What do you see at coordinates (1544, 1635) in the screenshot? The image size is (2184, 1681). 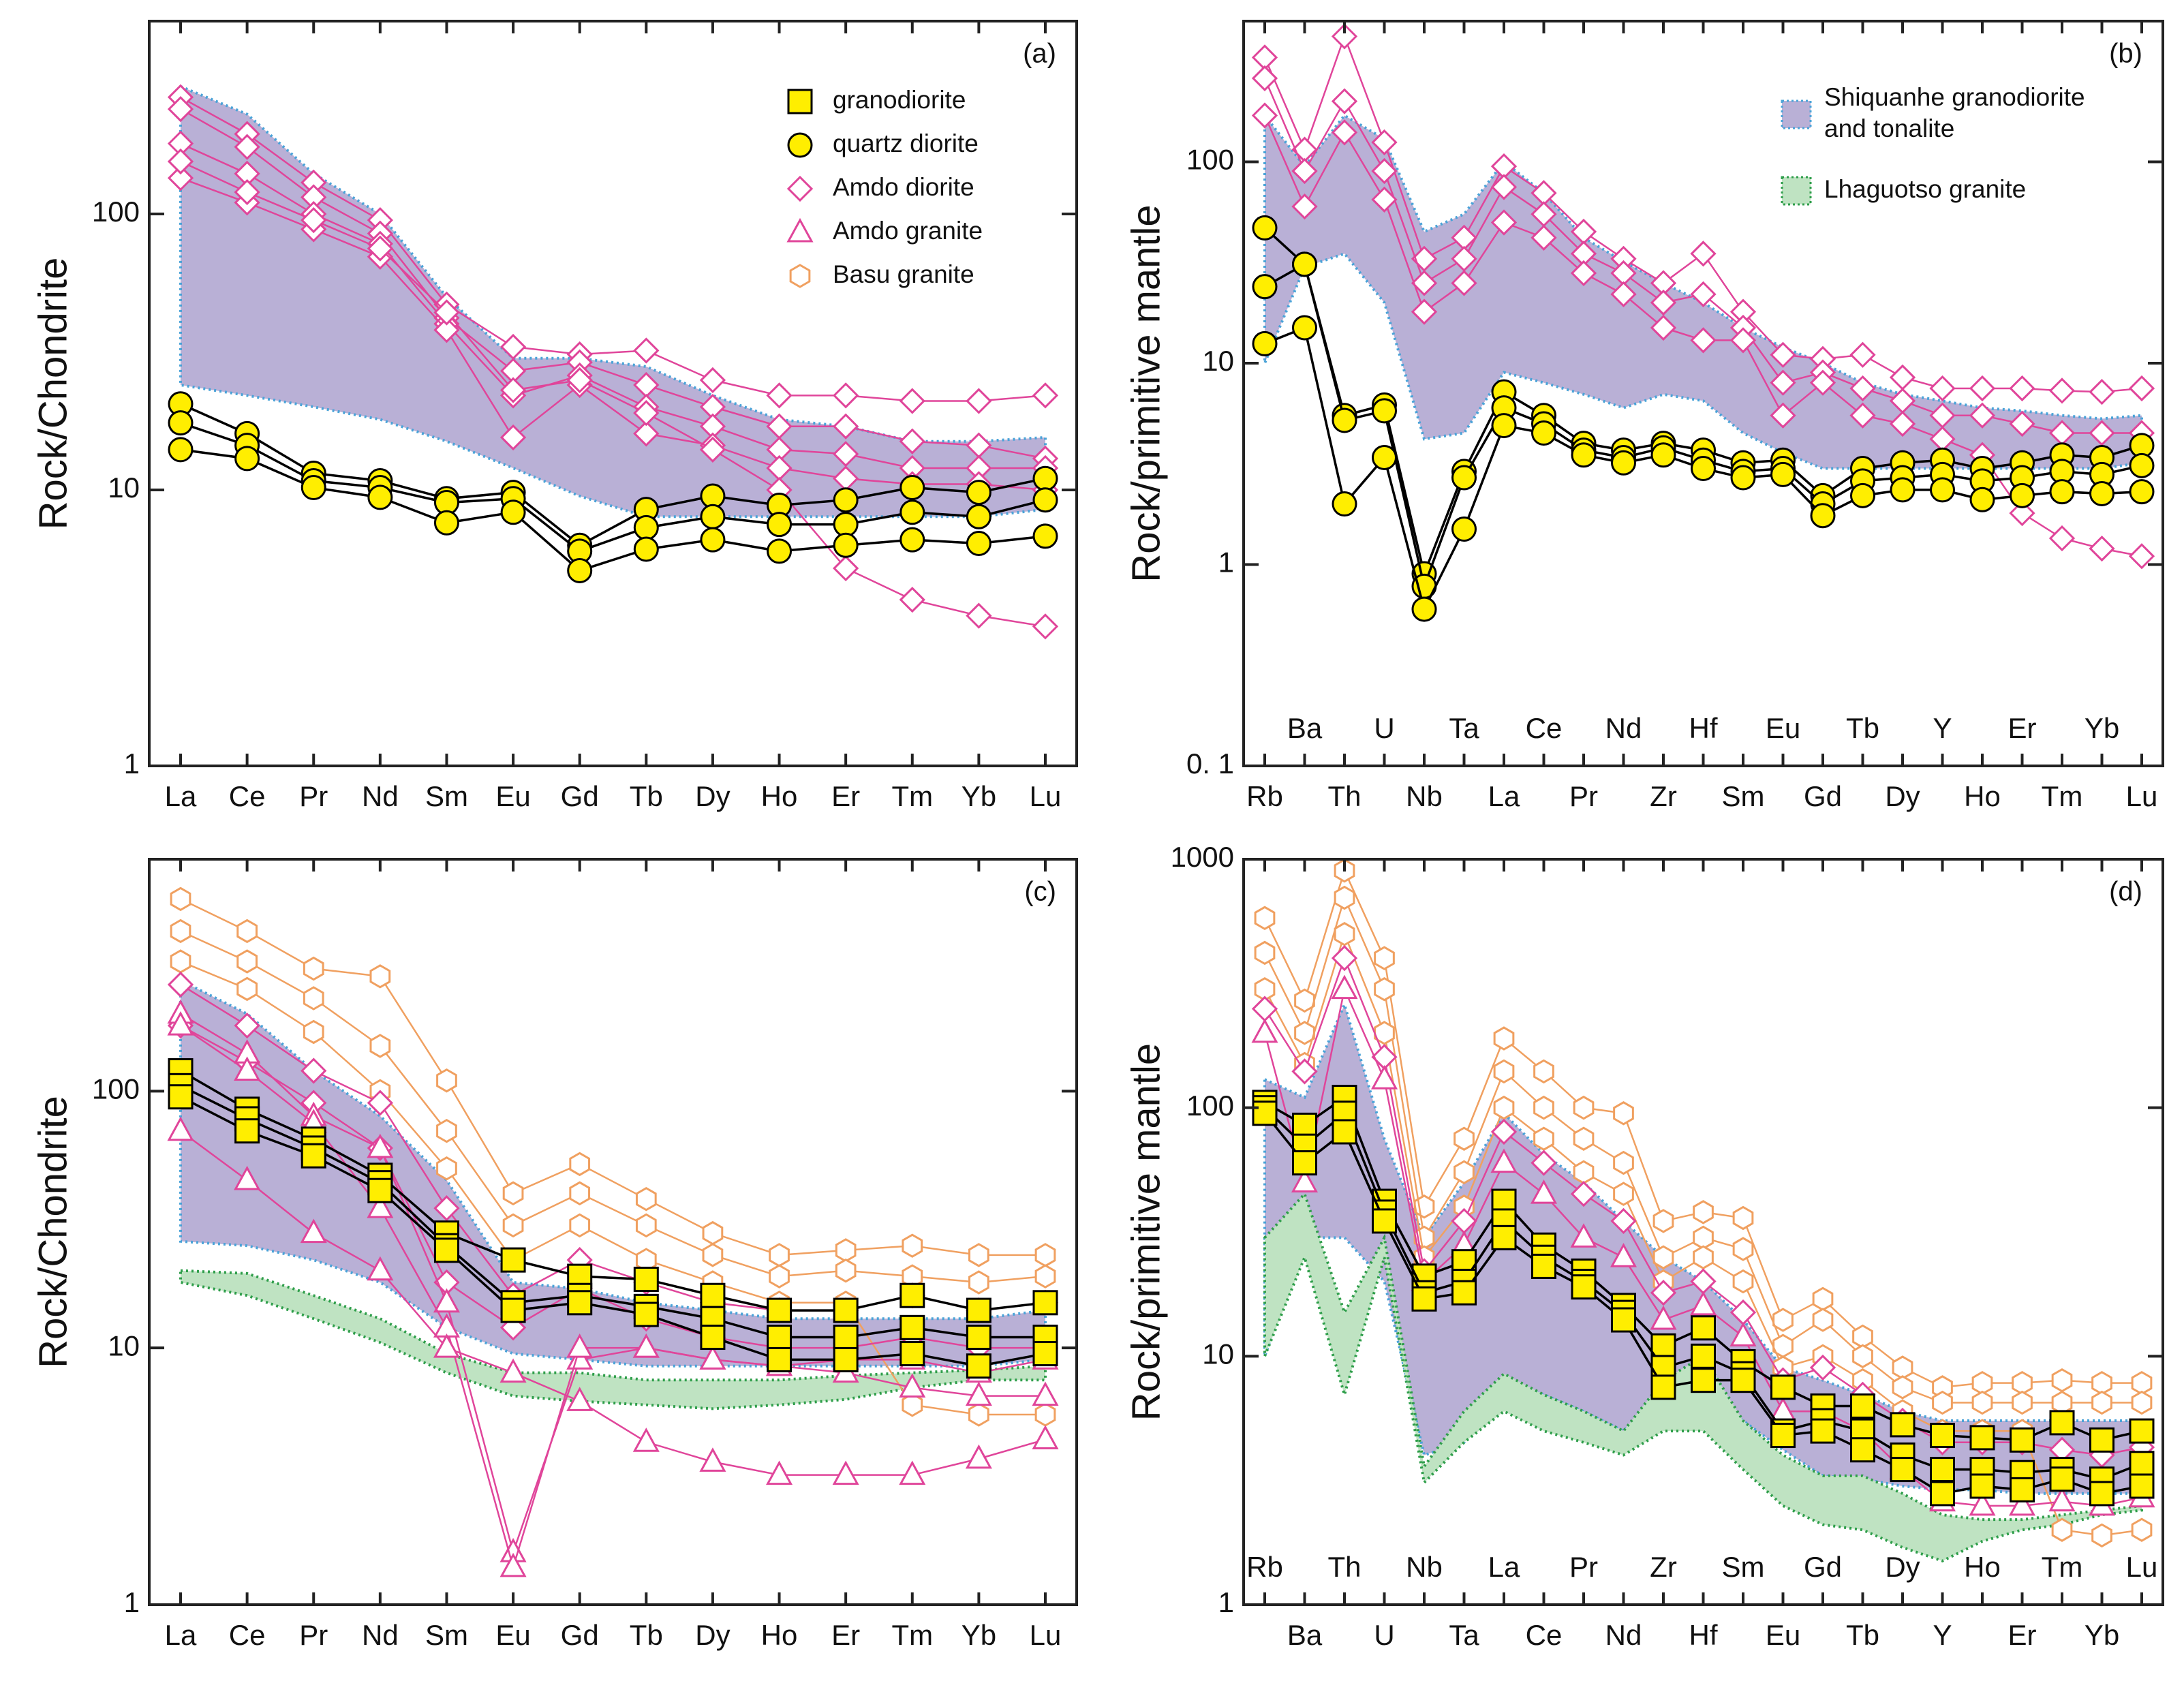 I see `x-tick-label: Ce` at bounding box center [1544, 1635].